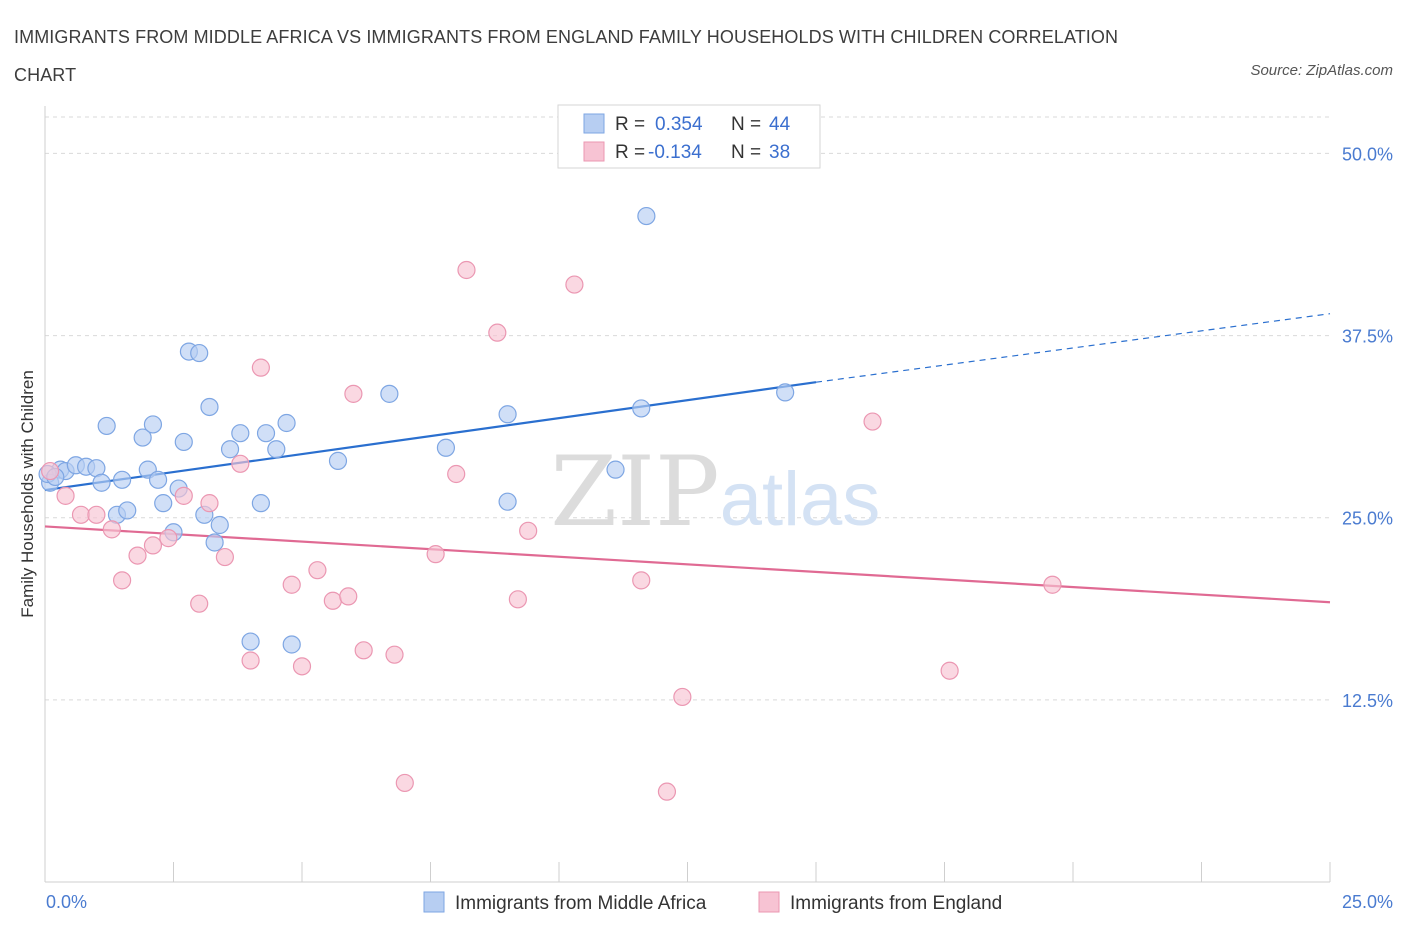 The height and width of the screenshot is (930, 1406). What do you see at coordinates (630, 124) in the screenshot?
I see `stats-r-label-blue: R =` at bounding box center [630, 124].